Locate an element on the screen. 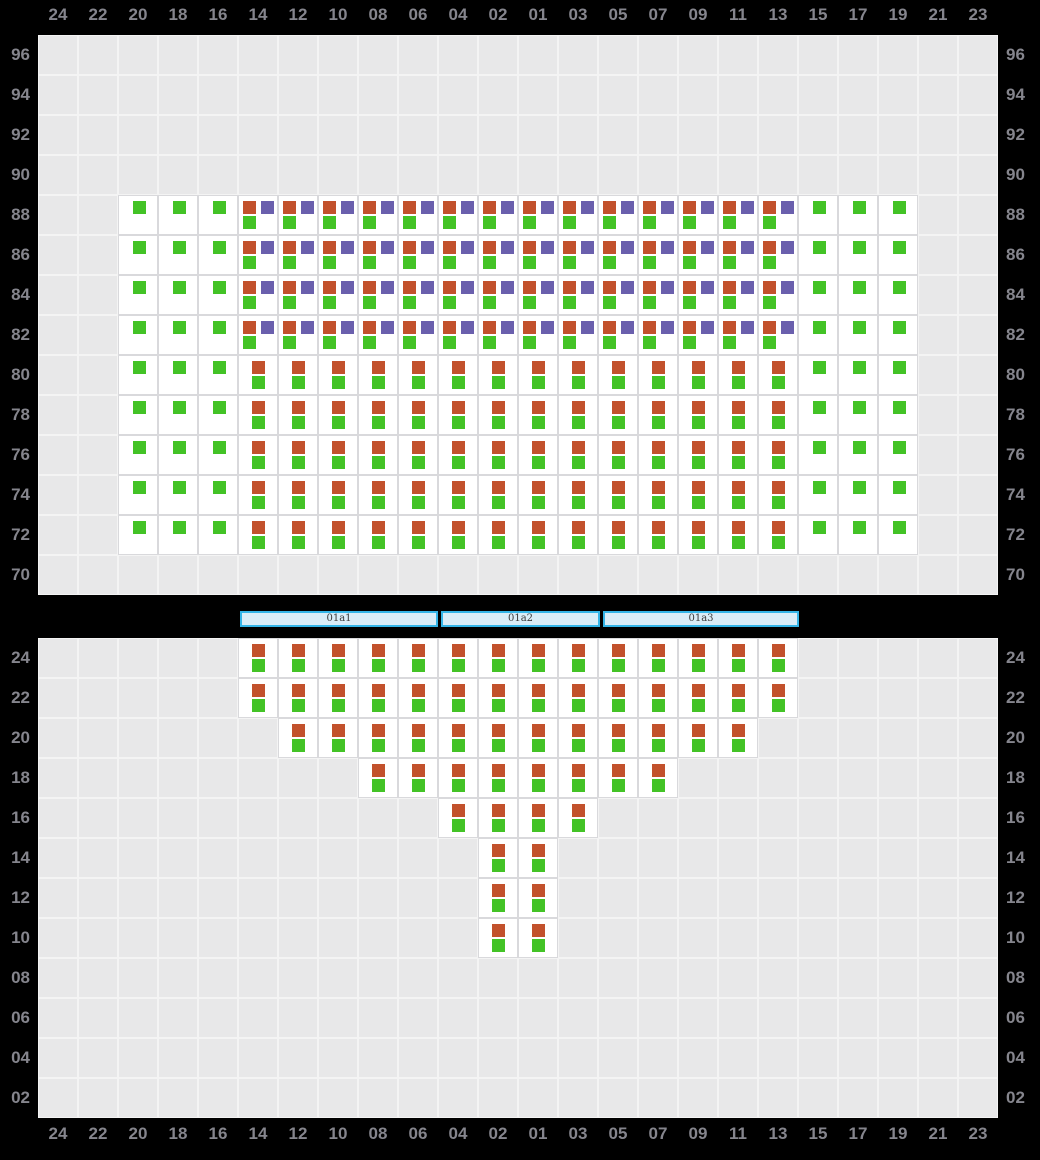 Image resolution: width=1040 pixels, height=1160 pixels. section-bar: 01a1 is located at coordinates (339, 619).